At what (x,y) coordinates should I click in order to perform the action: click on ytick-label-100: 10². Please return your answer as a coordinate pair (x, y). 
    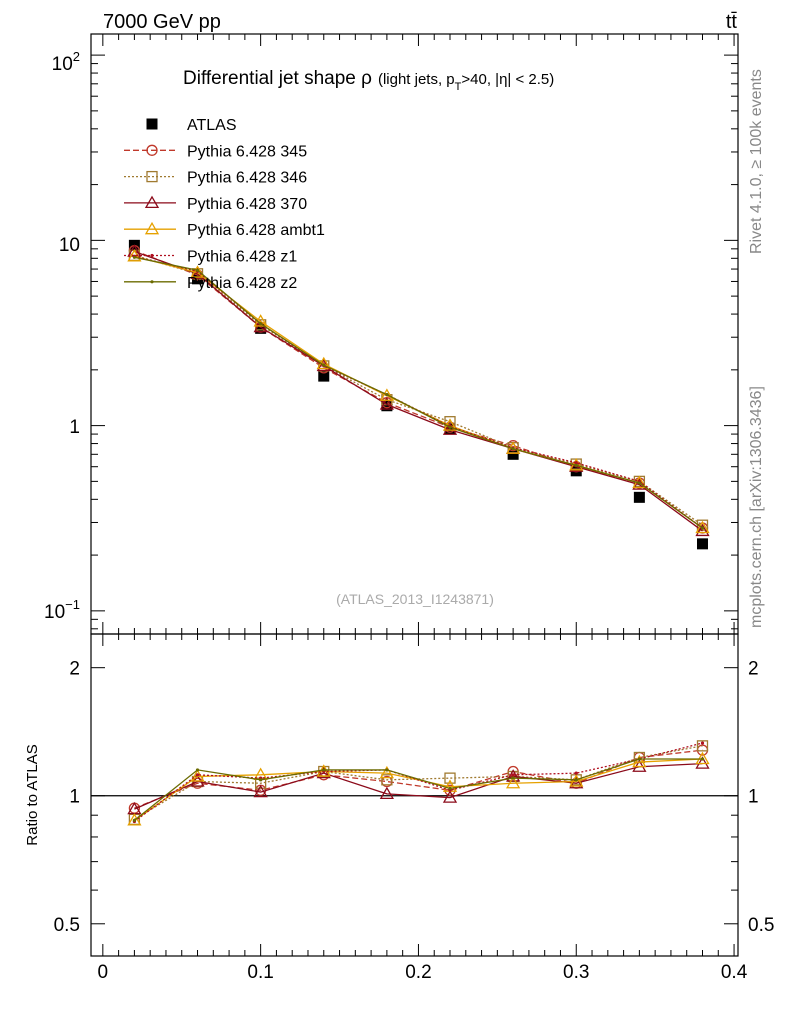
    Looking at the image, I should click on (66, 62).